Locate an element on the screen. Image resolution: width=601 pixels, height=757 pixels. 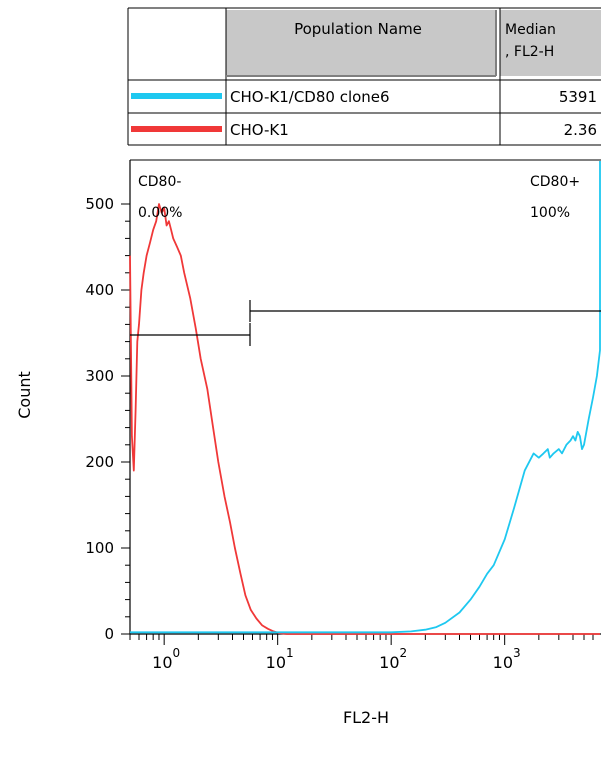
gate-cd80-neg-label: CD80- is located at coordinates (159, 182).